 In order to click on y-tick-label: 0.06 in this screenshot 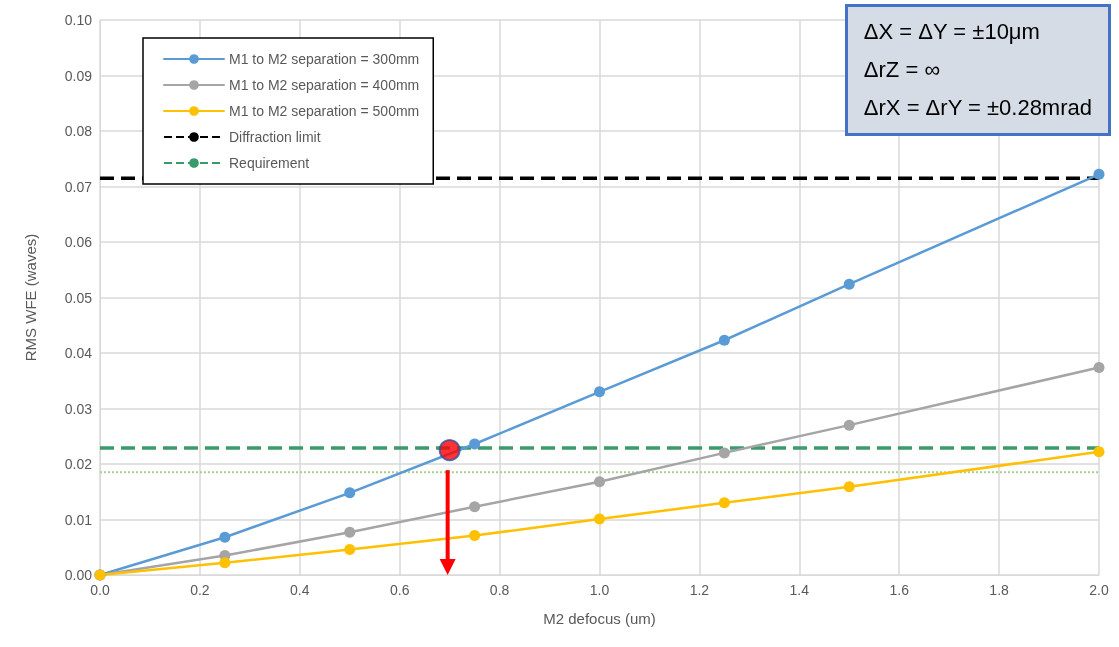, I will do `click(78, 242)`.